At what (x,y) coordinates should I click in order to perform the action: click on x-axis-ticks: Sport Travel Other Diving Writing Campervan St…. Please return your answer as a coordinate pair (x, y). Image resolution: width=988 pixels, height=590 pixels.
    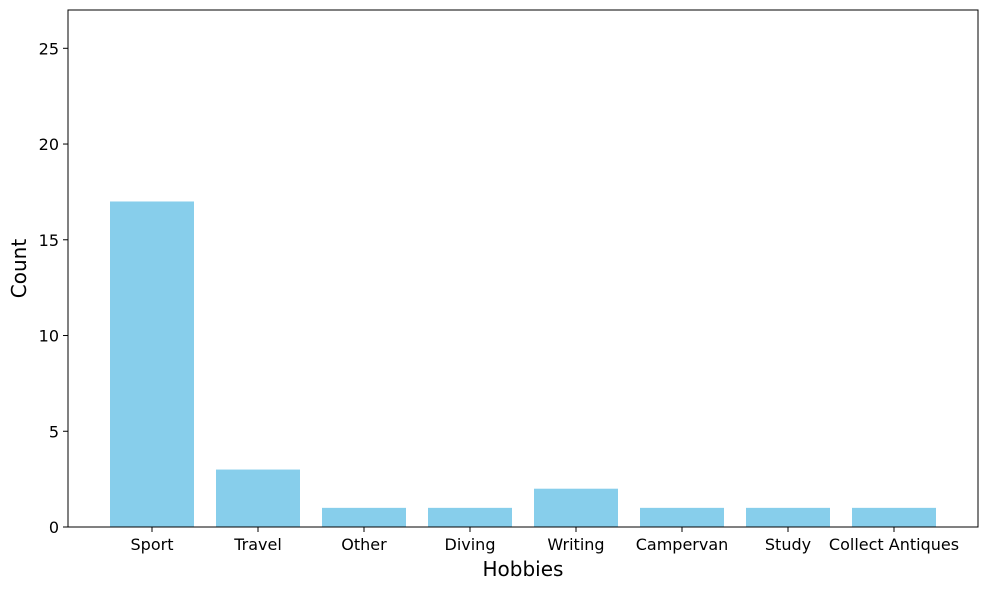
    Looking at the image, I should click on (545, 540).